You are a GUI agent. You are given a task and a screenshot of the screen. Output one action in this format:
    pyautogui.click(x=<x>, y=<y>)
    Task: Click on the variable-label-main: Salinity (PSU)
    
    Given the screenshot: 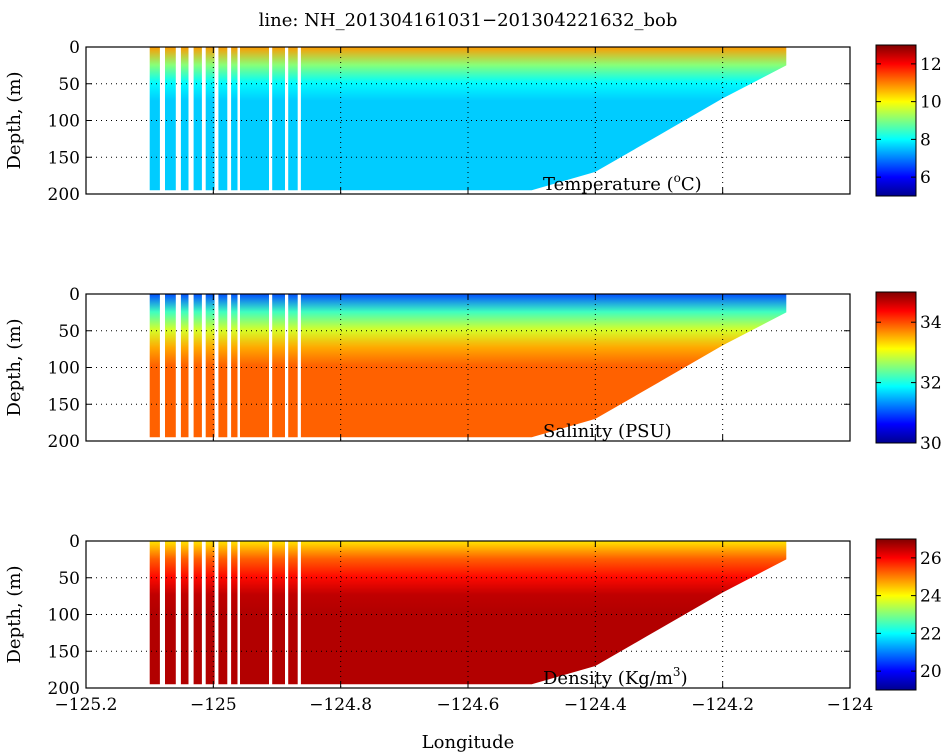 What is the action you would take?
    pyautogui.click(x=607, y=431)
    